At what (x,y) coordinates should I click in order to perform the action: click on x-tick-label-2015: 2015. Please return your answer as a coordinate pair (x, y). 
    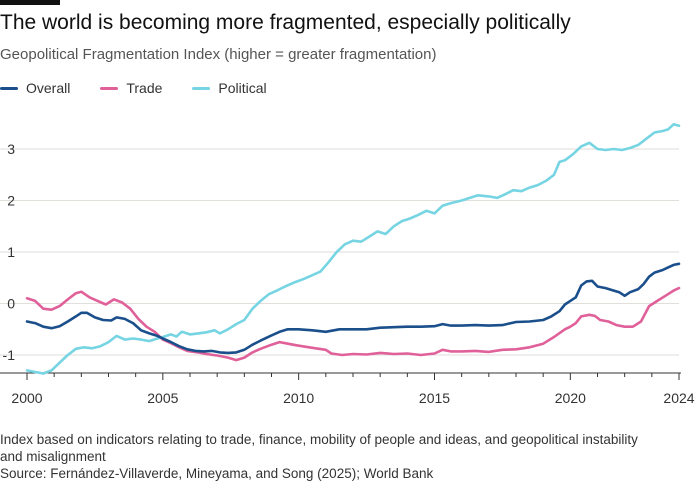
    Looking at the image, I should click on (434, 398).